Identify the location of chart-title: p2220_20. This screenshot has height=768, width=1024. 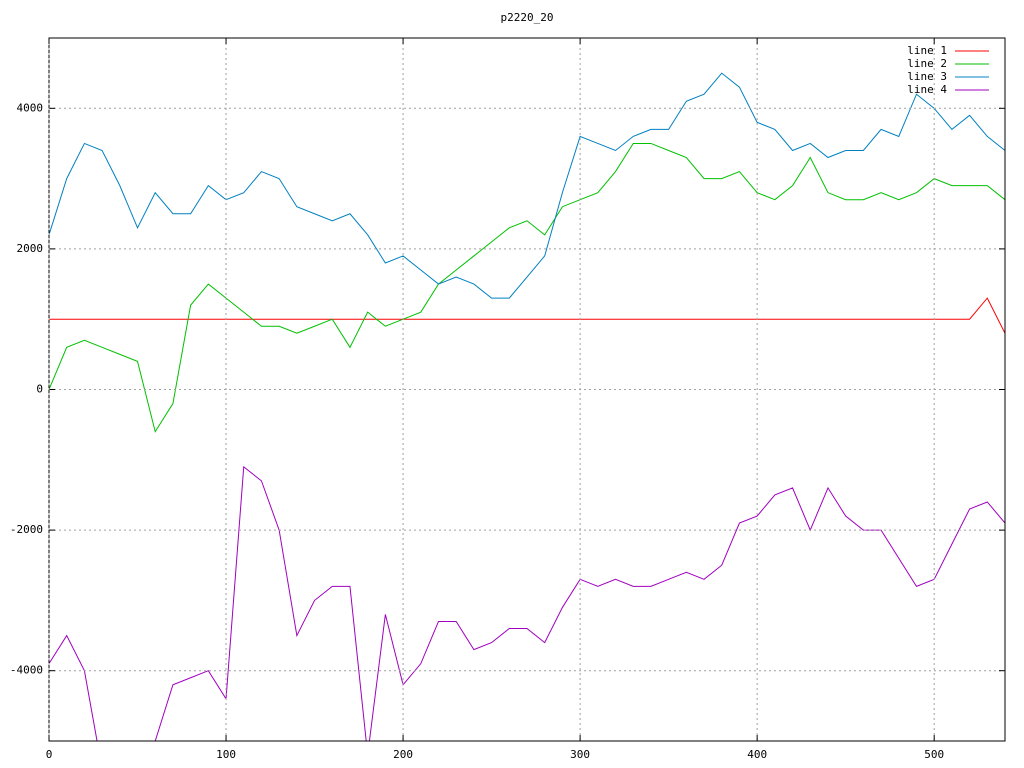
(527, 17).